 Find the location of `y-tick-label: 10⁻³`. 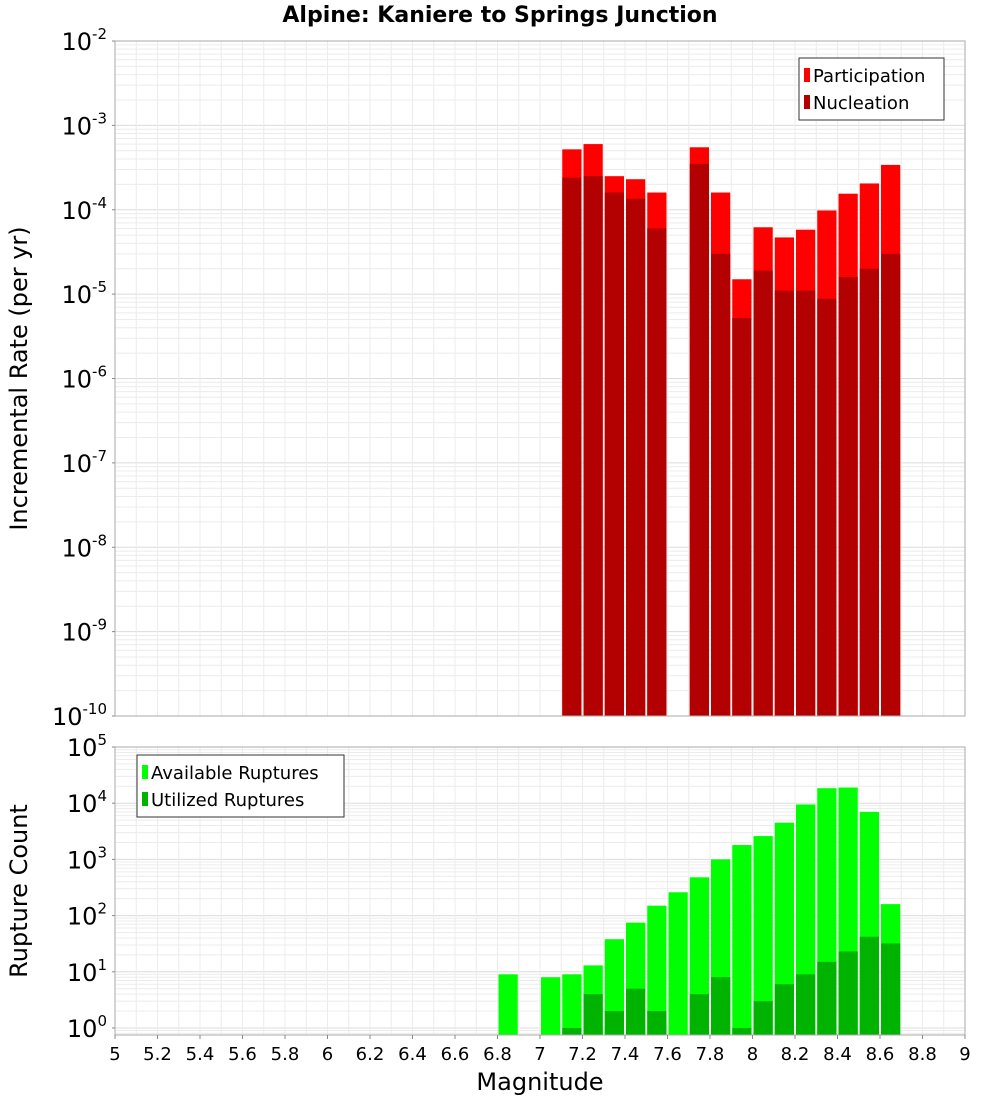

y-tick-label: 10⁻³ is located at coordinates (84, 124).